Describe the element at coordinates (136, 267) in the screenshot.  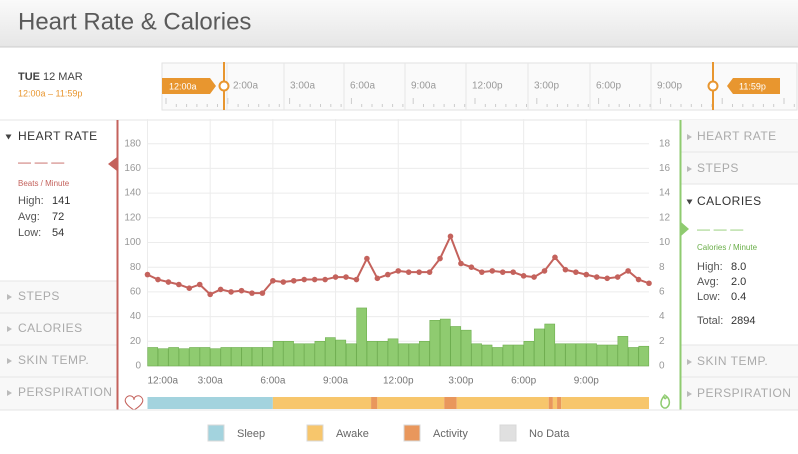
I see `y-tick-label: 80` at that location.